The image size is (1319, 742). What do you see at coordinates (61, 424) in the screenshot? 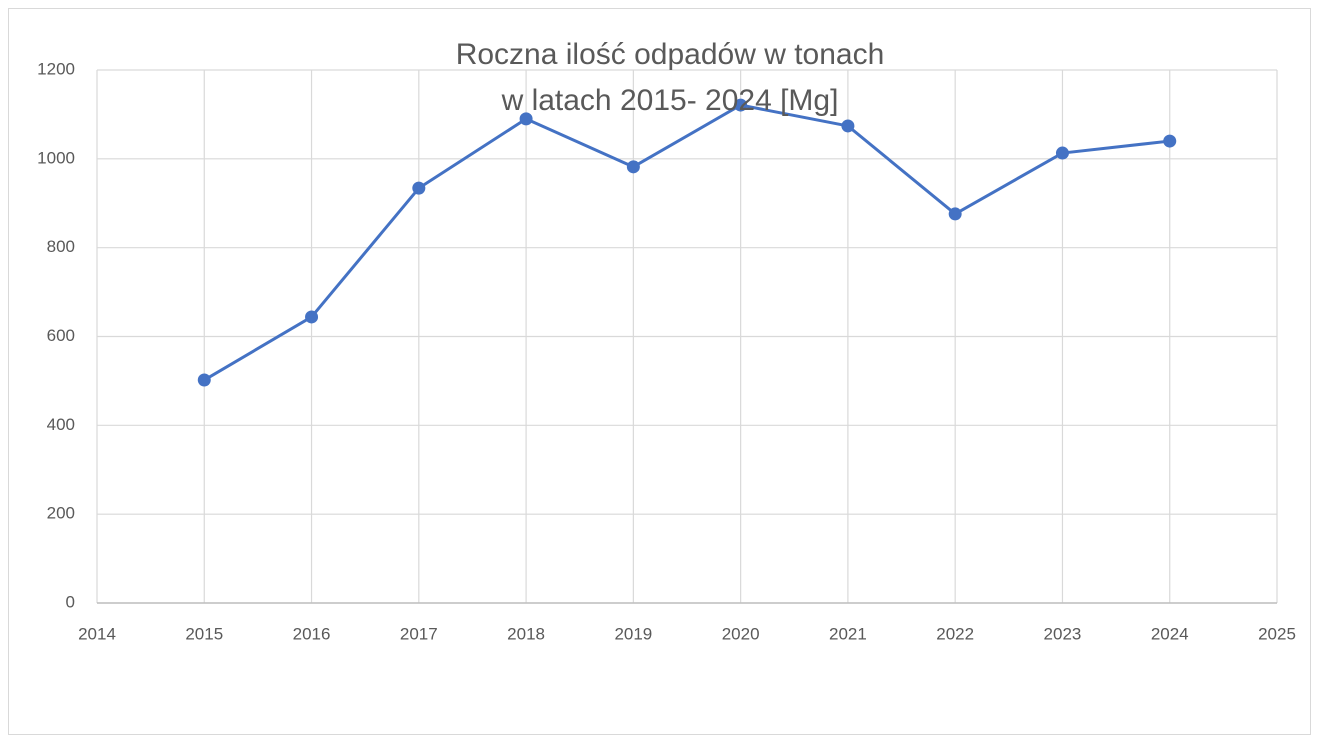
I see `y-tick-label: 400` at bounding box center [61, 424].